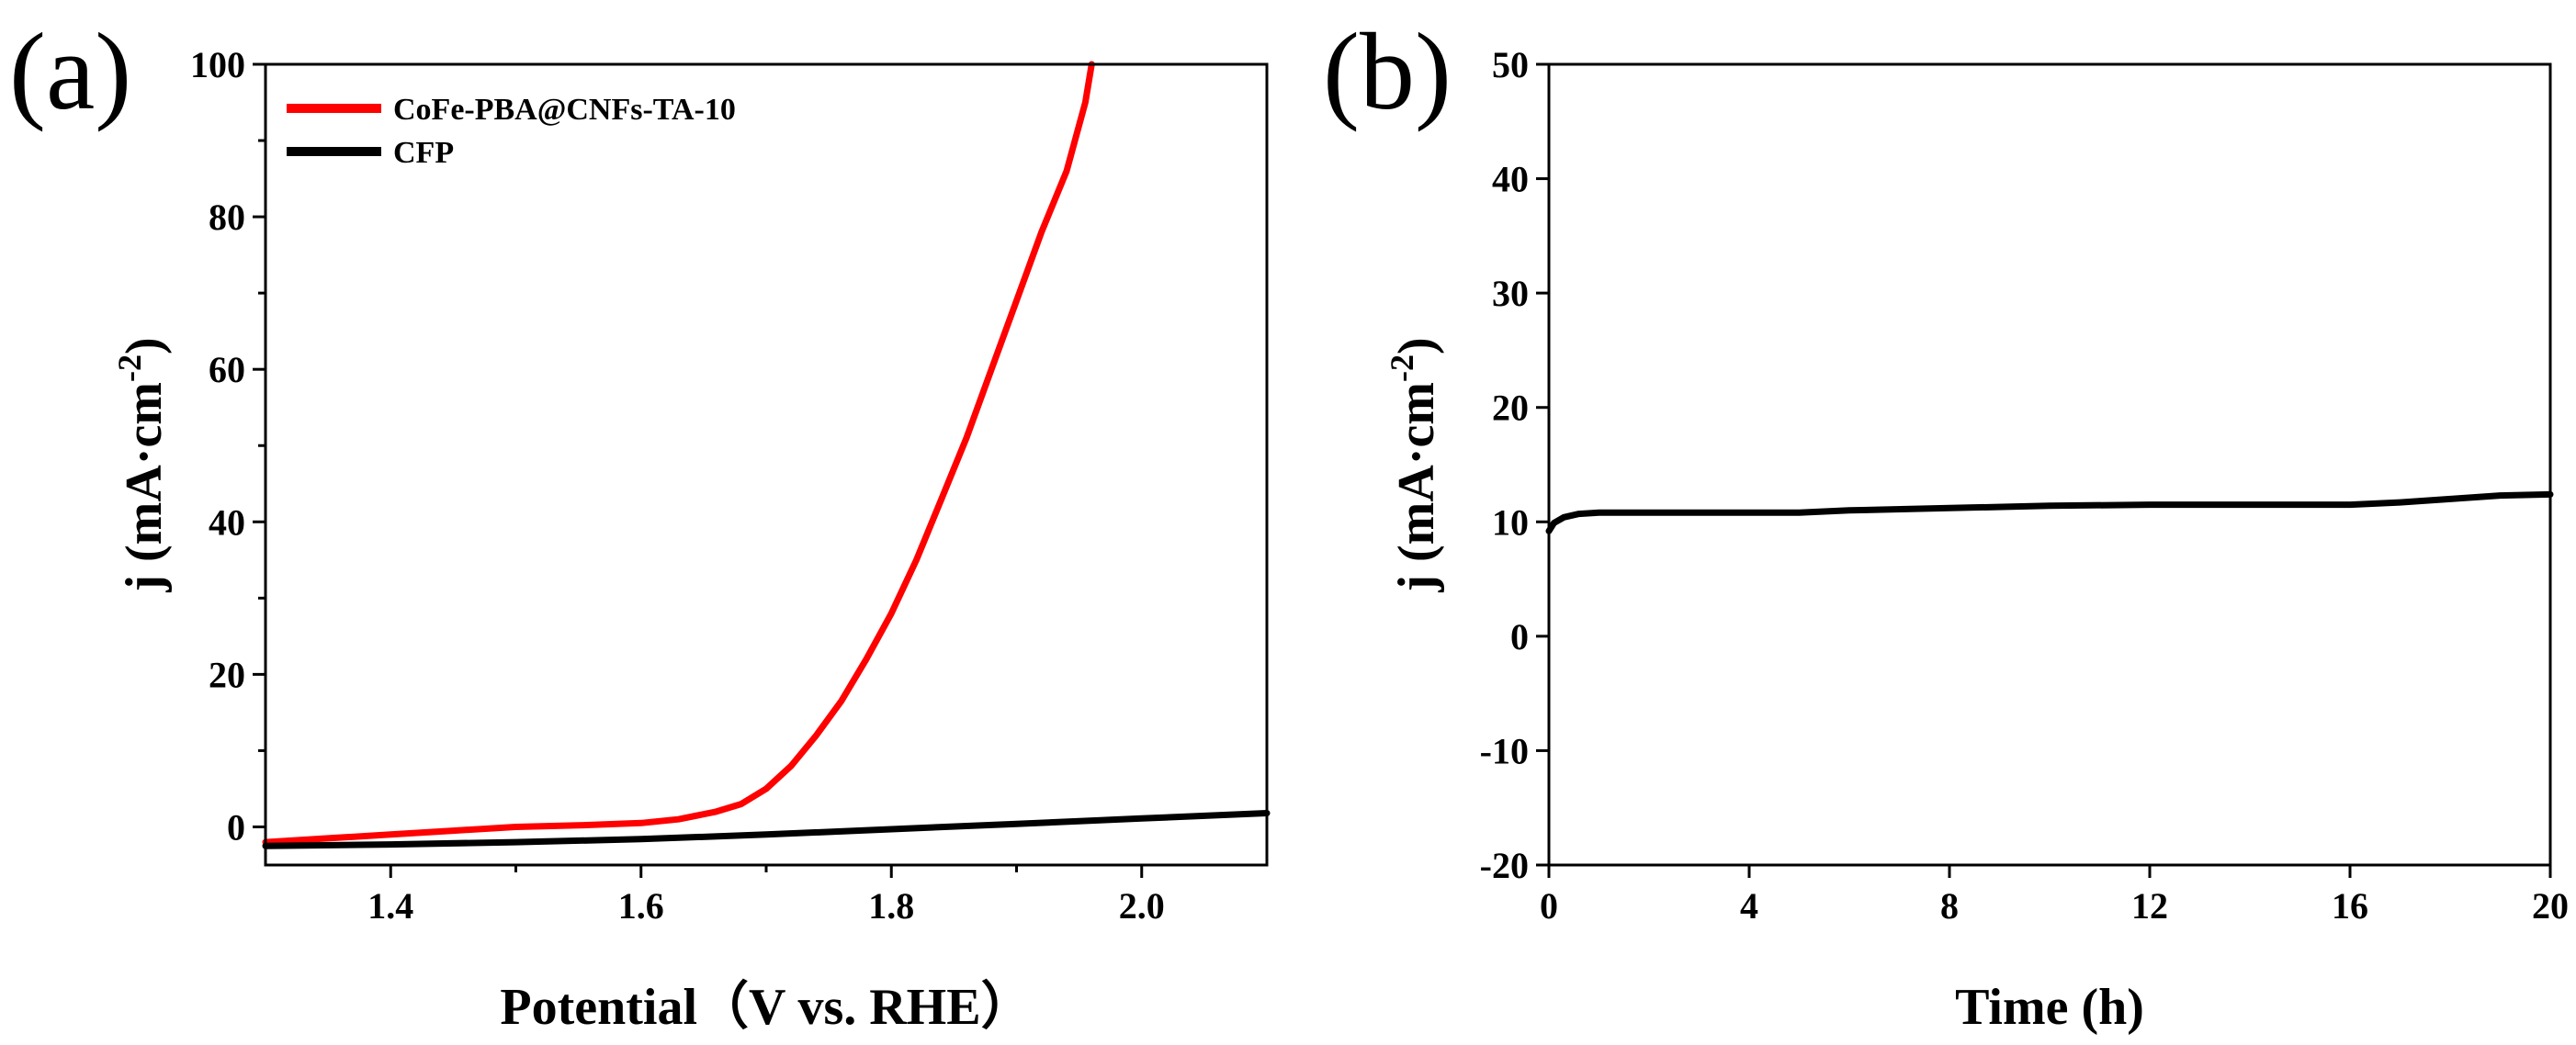 This screenshot has height=1045, width=2576. Describe the element at coordinates (1387, 71) in the screenshot. I see `panel-b-label: (b)` at that location.